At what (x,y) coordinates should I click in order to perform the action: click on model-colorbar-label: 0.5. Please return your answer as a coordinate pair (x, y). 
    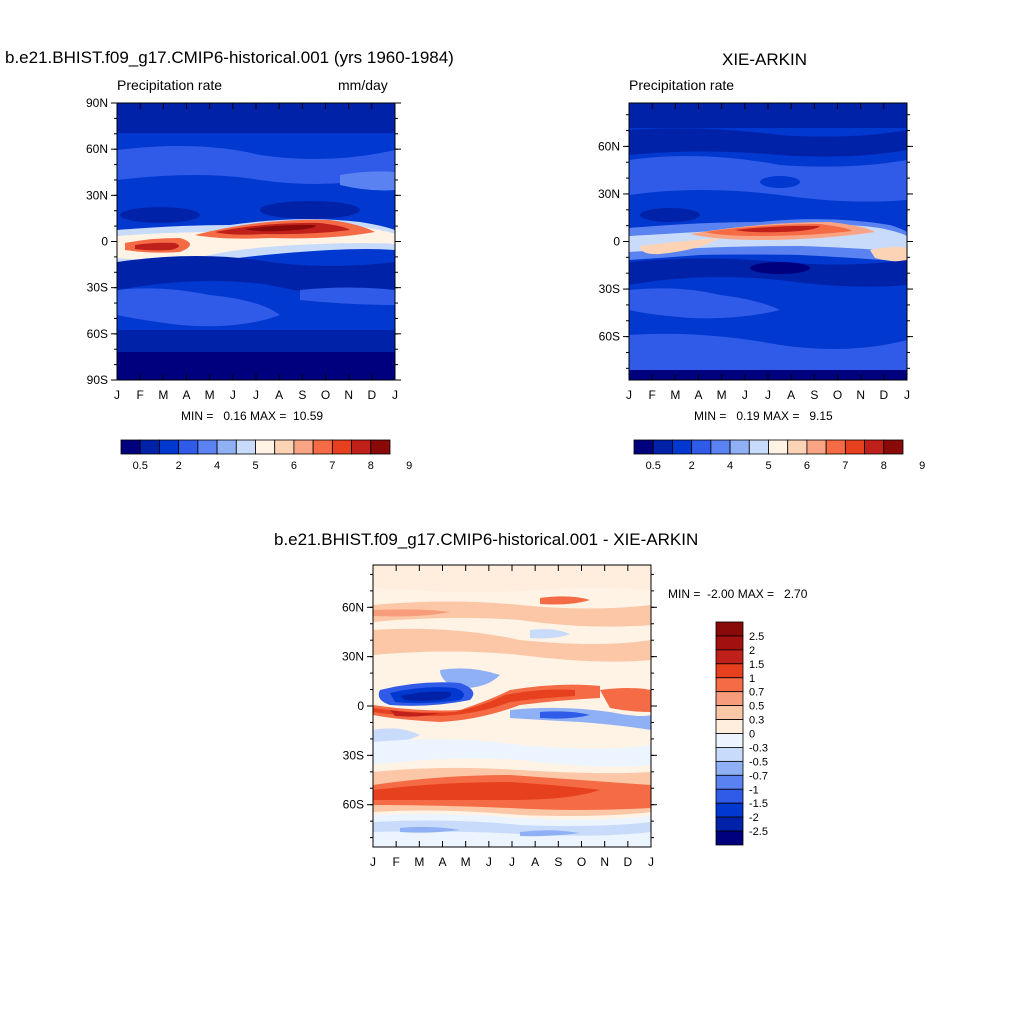
    Looking at the image, I should click on (140, 466).